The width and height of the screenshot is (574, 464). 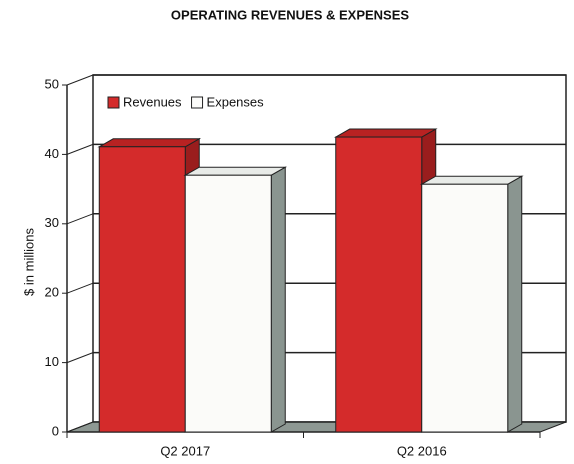 What do you see at coordinates (52, 83) in the screenshot?
I see `y-tick-label: 50` at bounding box center [52, 83].